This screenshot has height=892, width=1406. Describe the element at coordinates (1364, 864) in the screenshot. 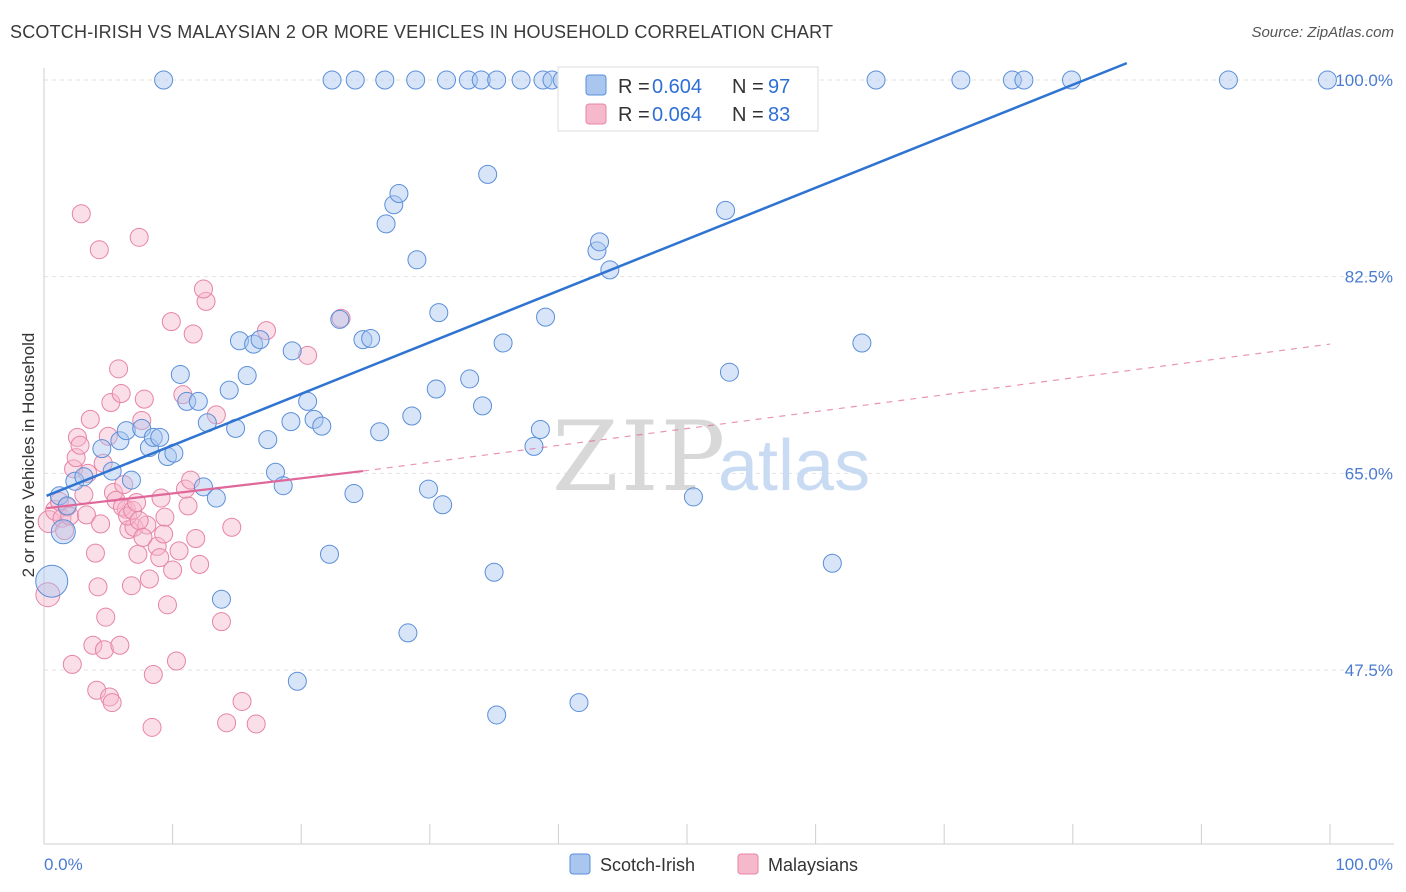

I see `x-tick-label-1: 100.0%` at that location.